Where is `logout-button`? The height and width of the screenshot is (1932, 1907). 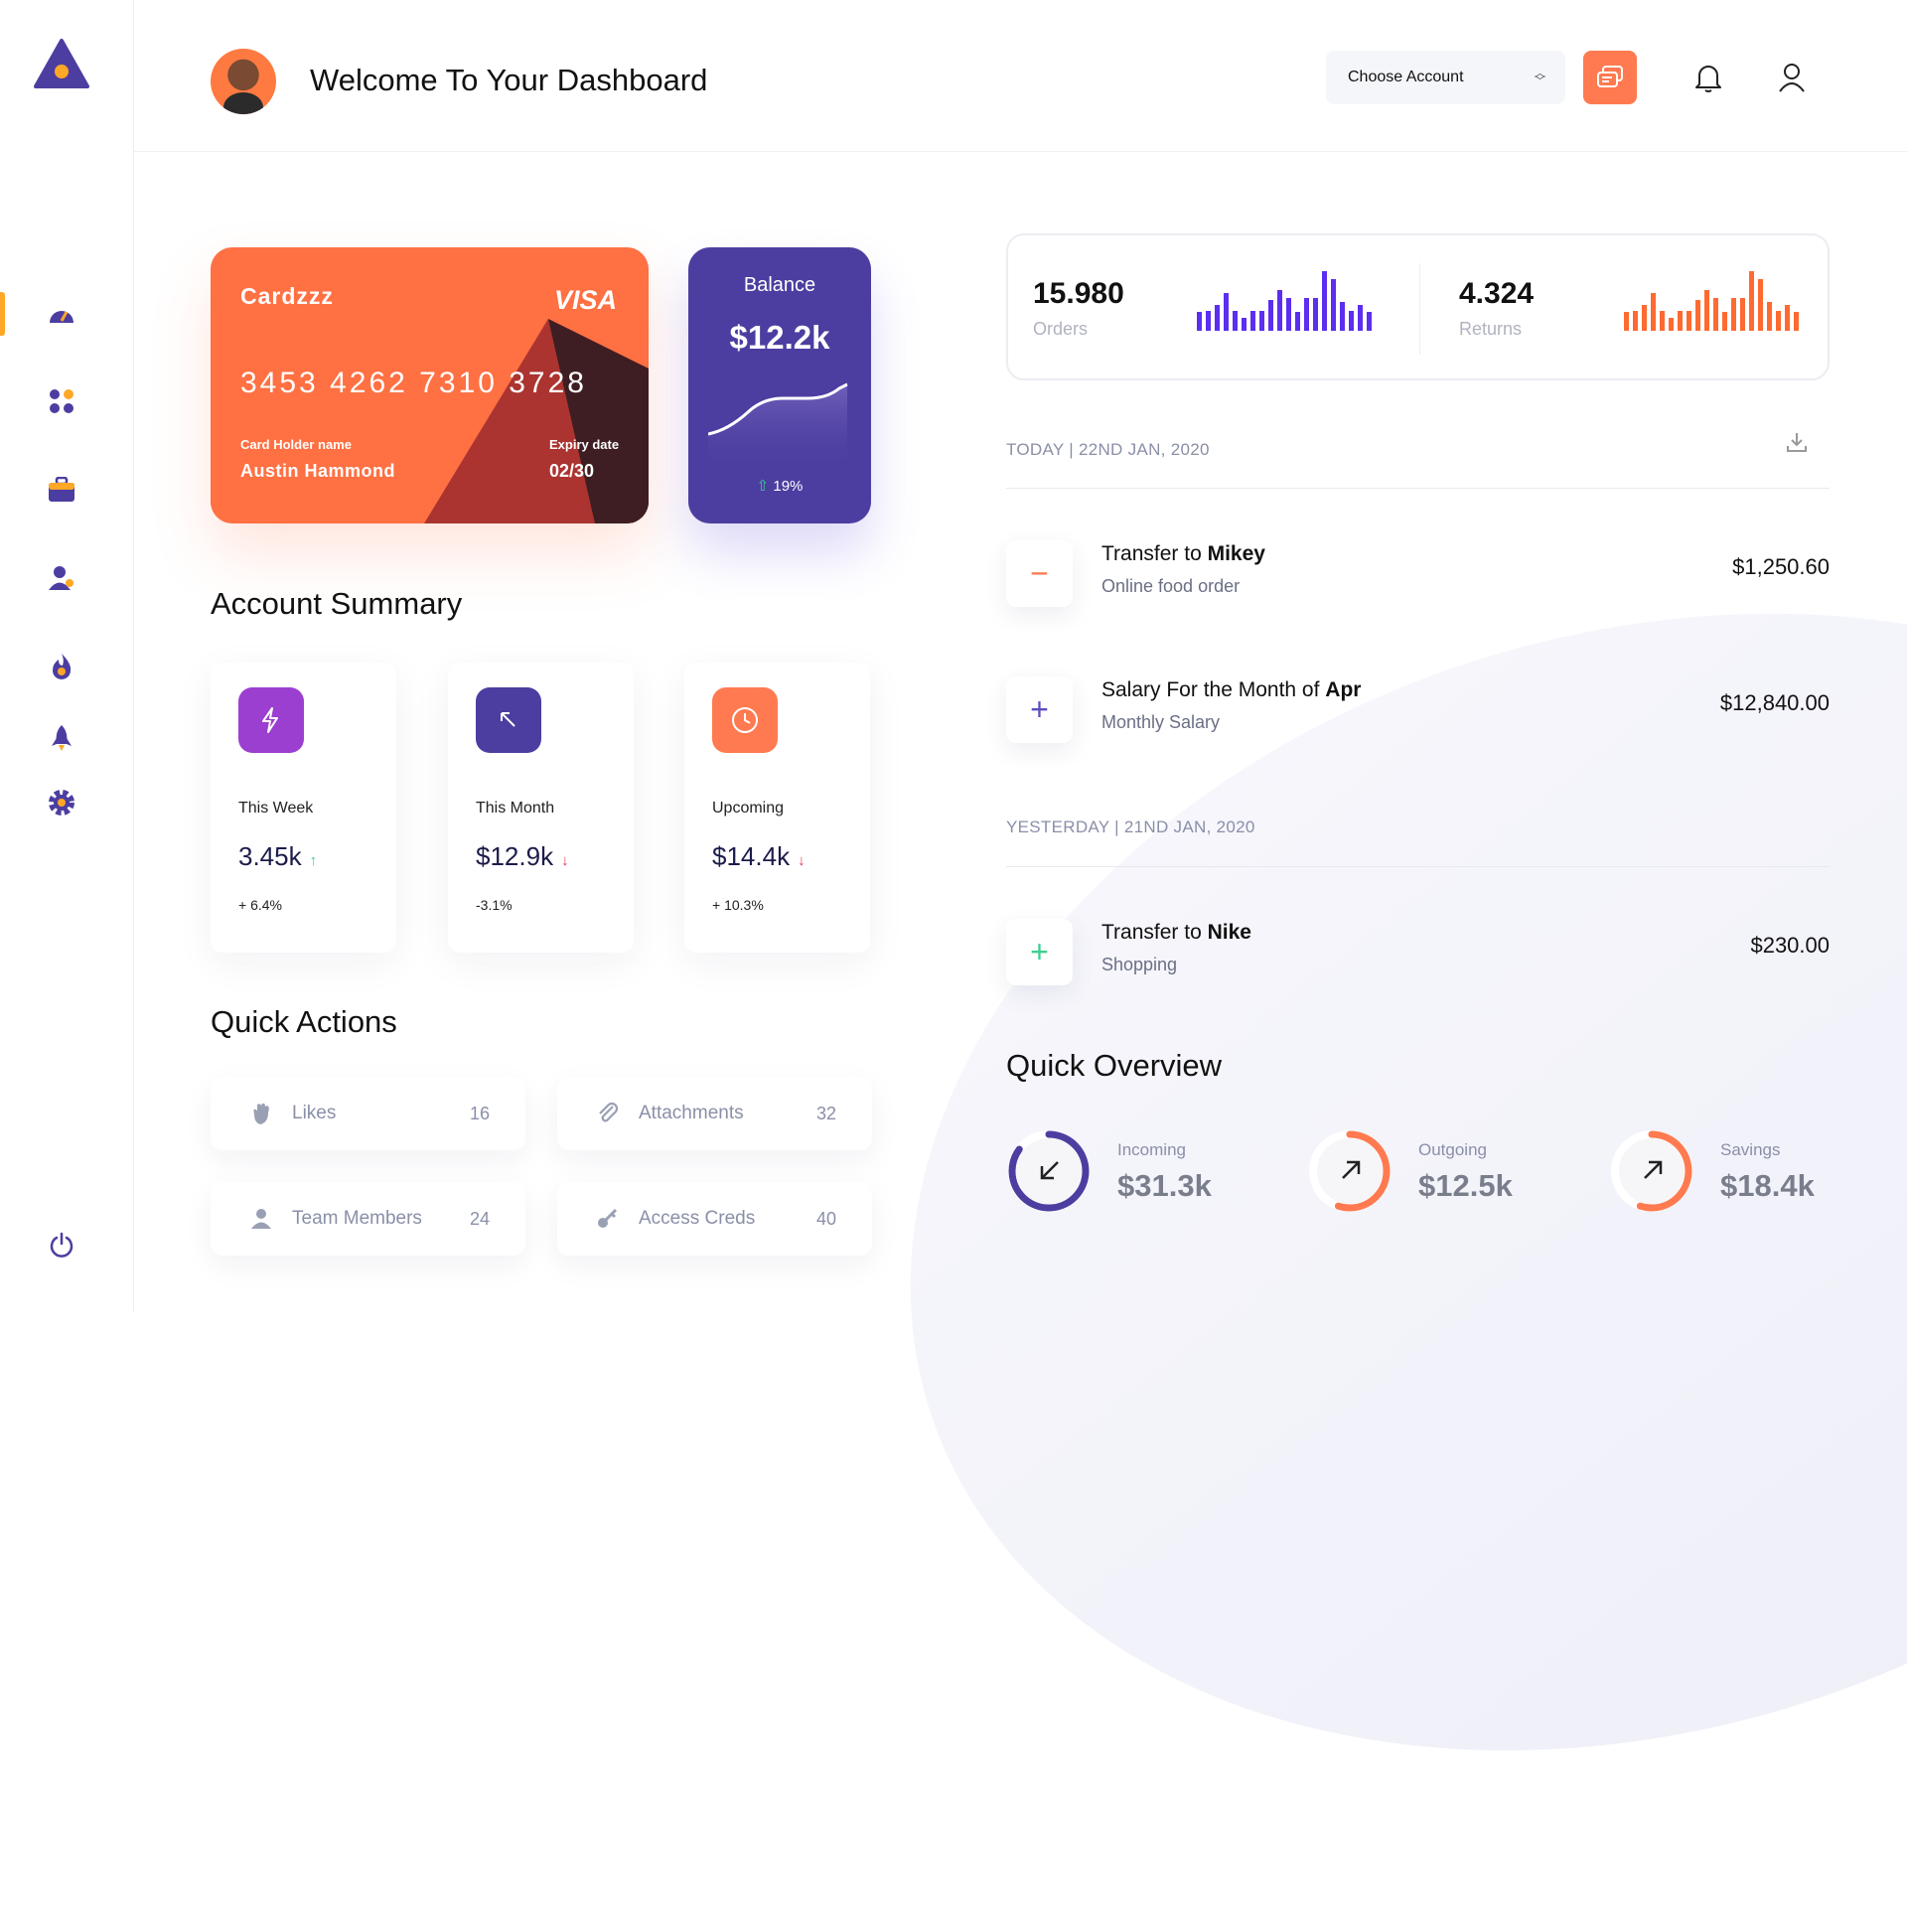
logout-button is located at coordinates (61, 1245).